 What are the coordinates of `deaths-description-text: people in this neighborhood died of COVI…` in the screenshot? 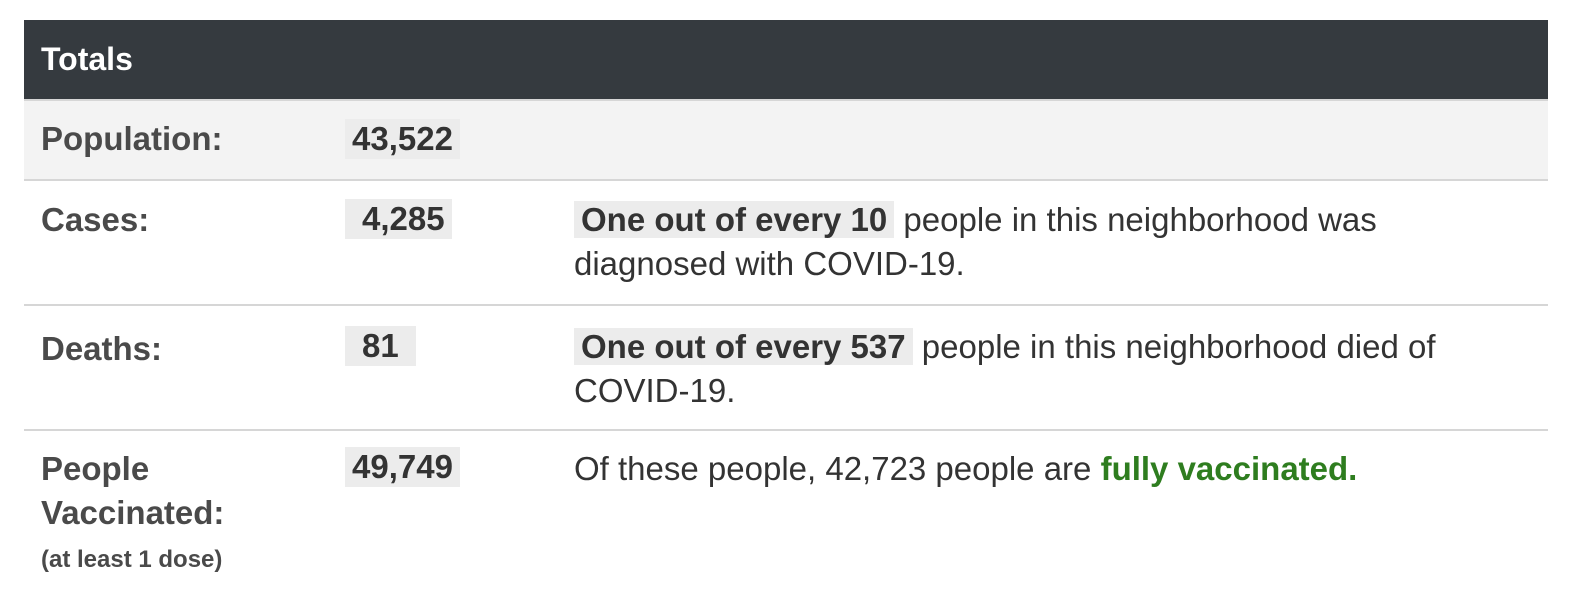 It's located at (1005, 368).